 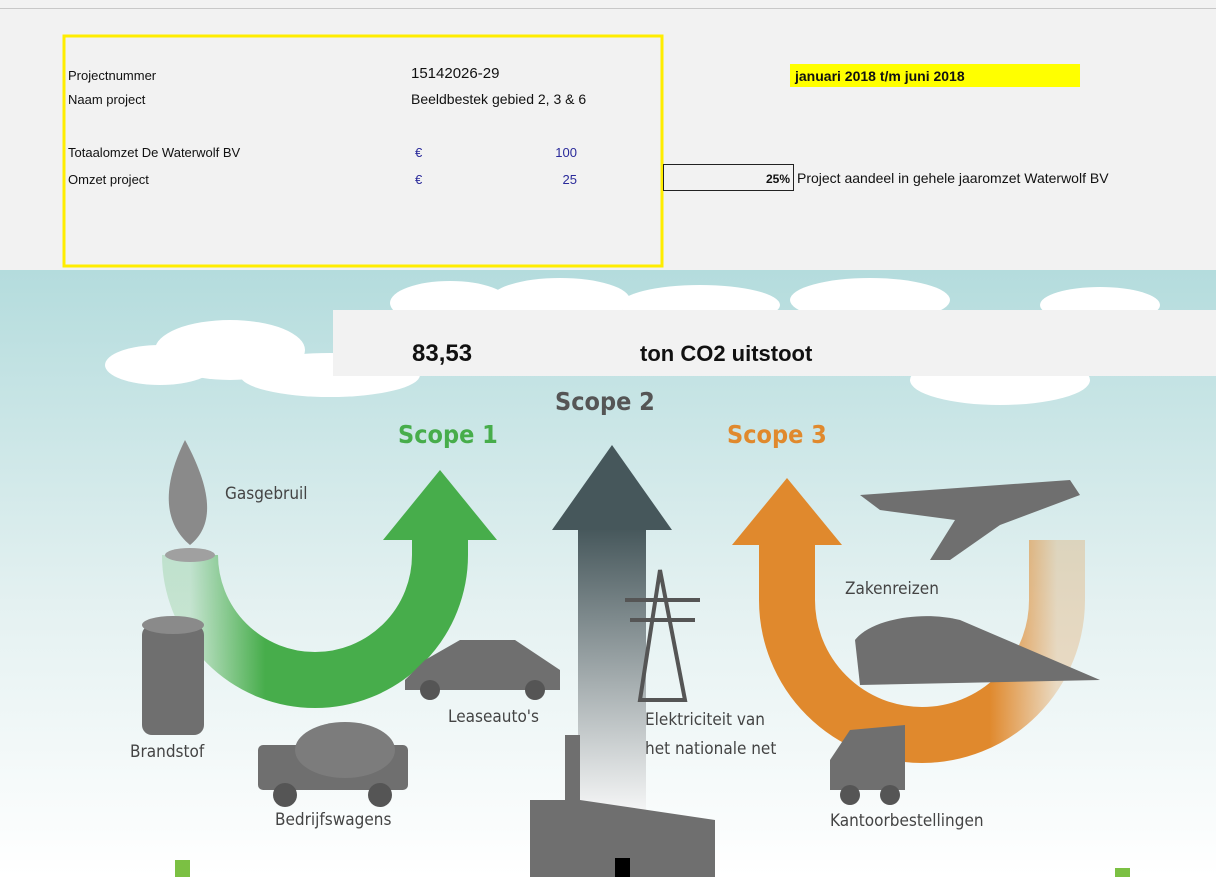 What do you see at coordinates (892, 589) in the screenshot?
I see `source-label: Zakenreizen` at bounding box center [892, 589].